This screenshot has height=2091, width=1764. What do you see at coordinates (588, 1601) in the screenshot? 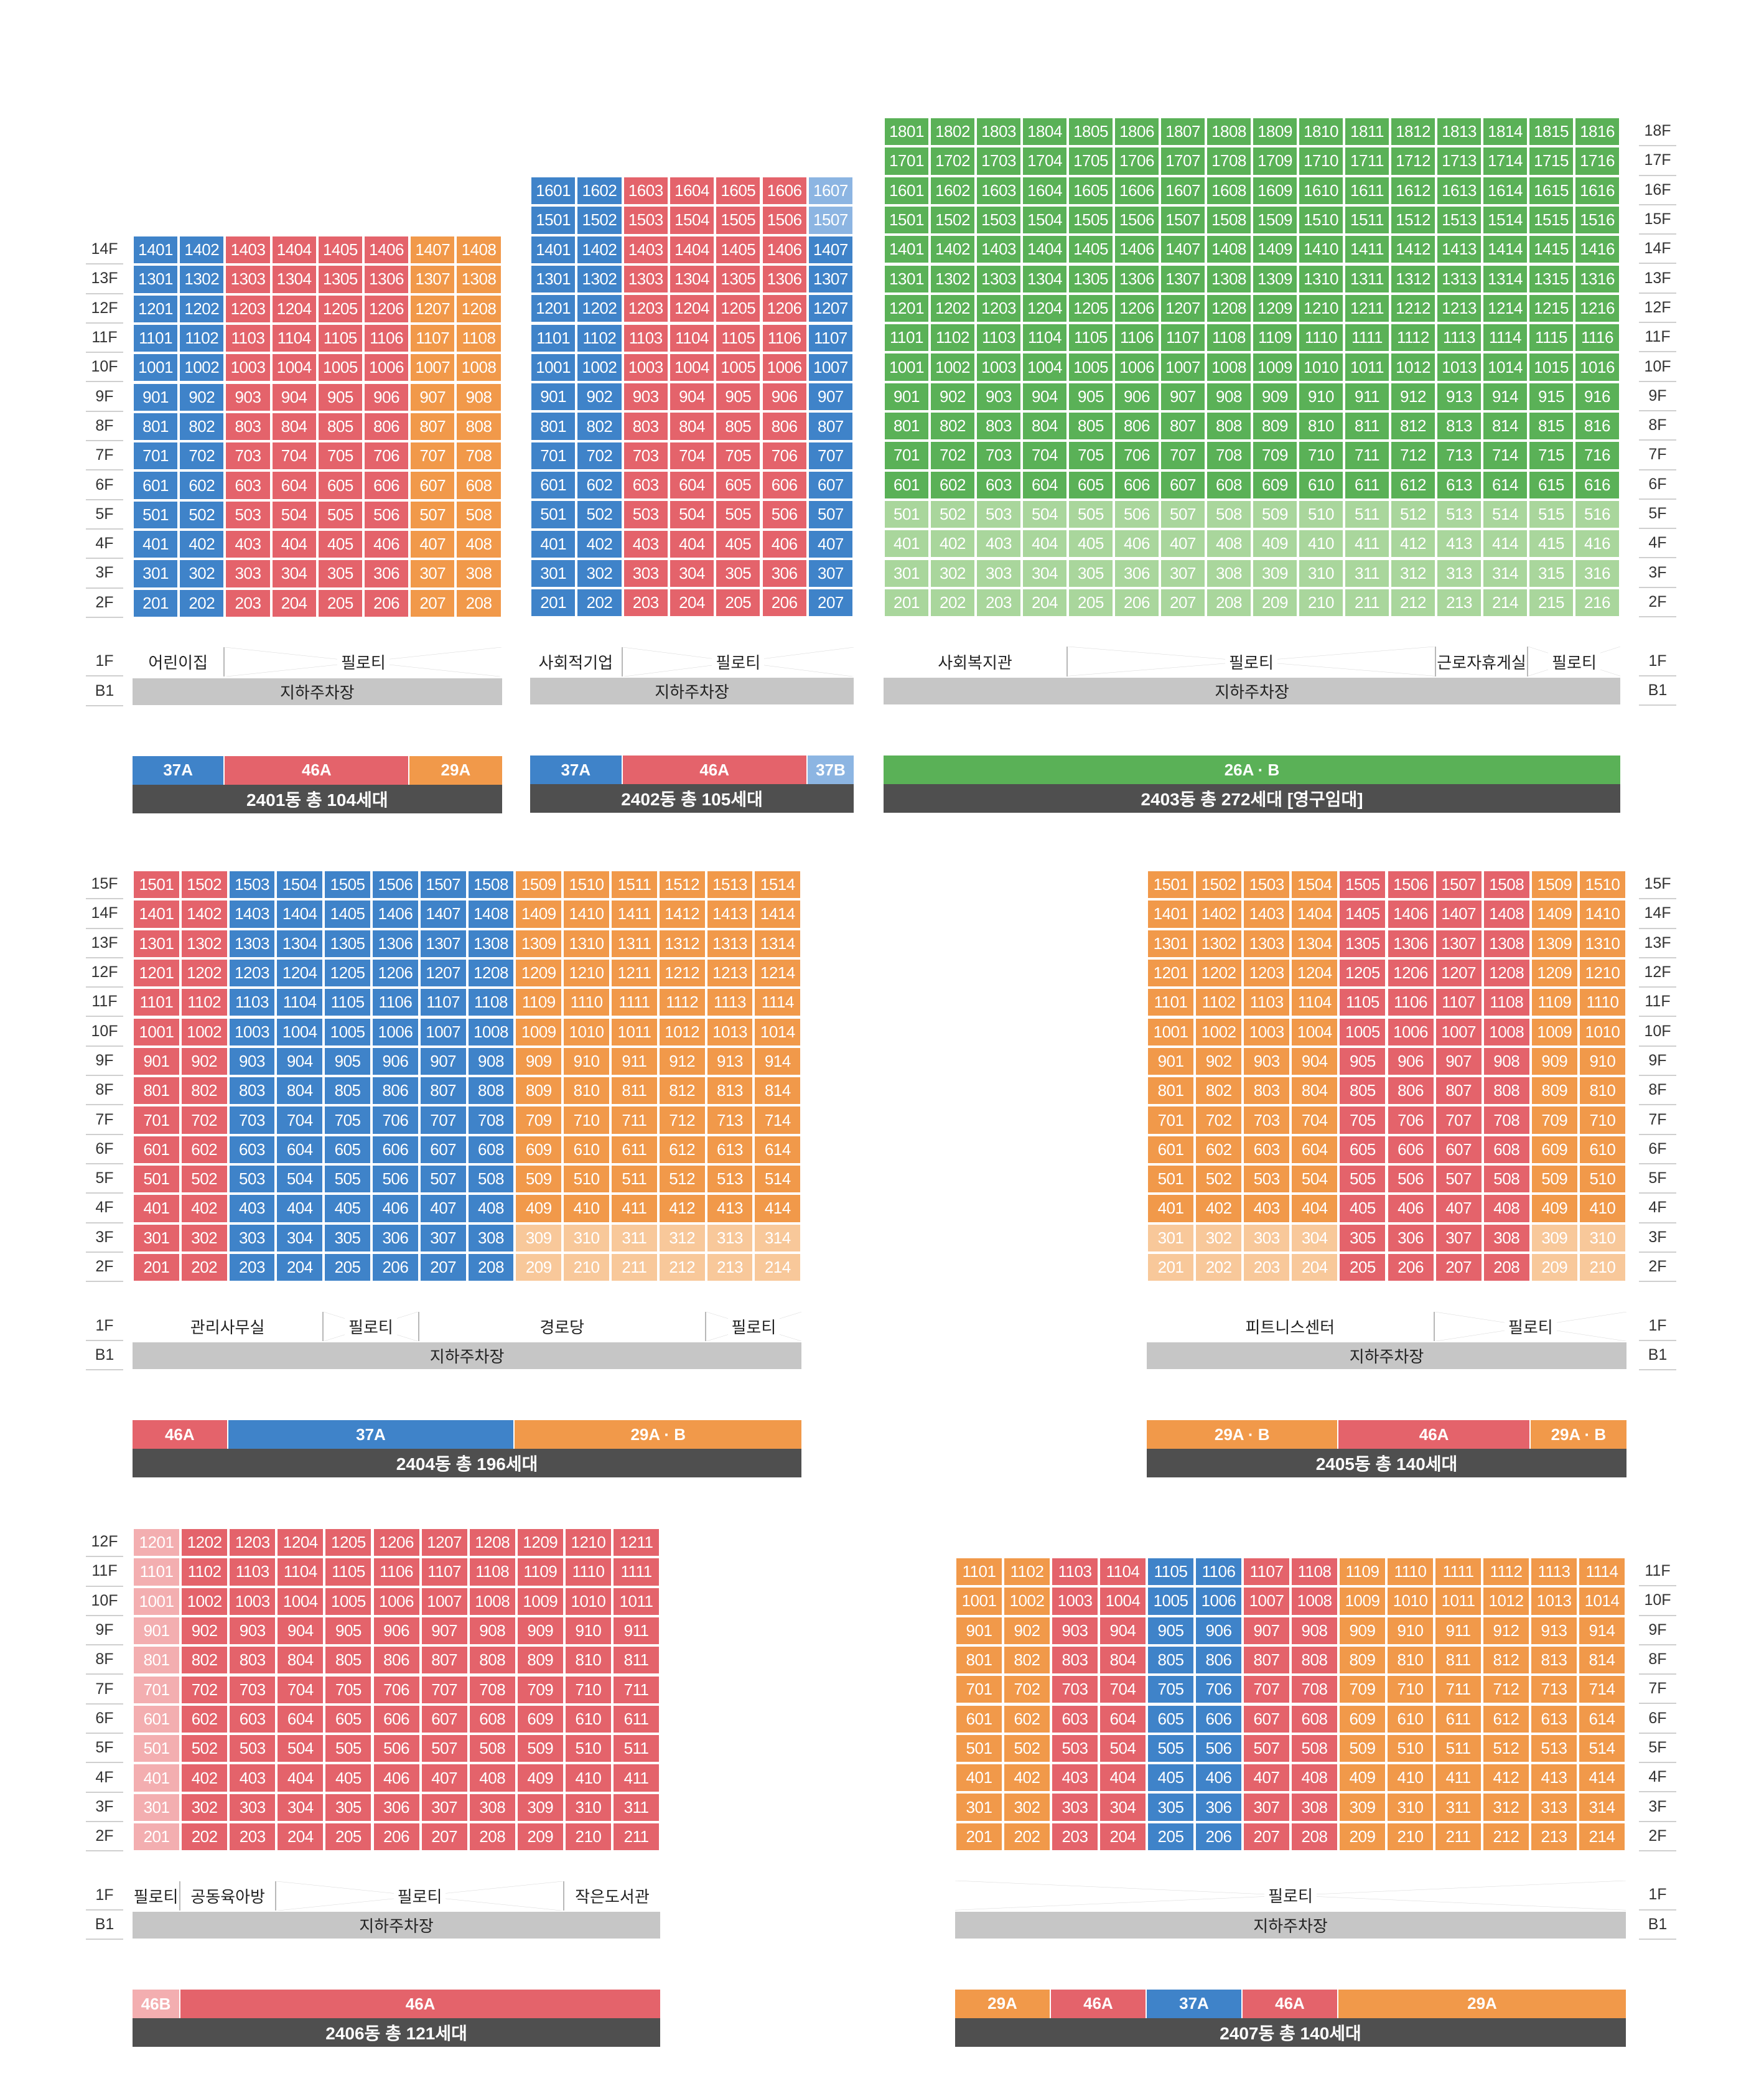
I see `unit-cell: 1010` at bounding box center [588, 1601].